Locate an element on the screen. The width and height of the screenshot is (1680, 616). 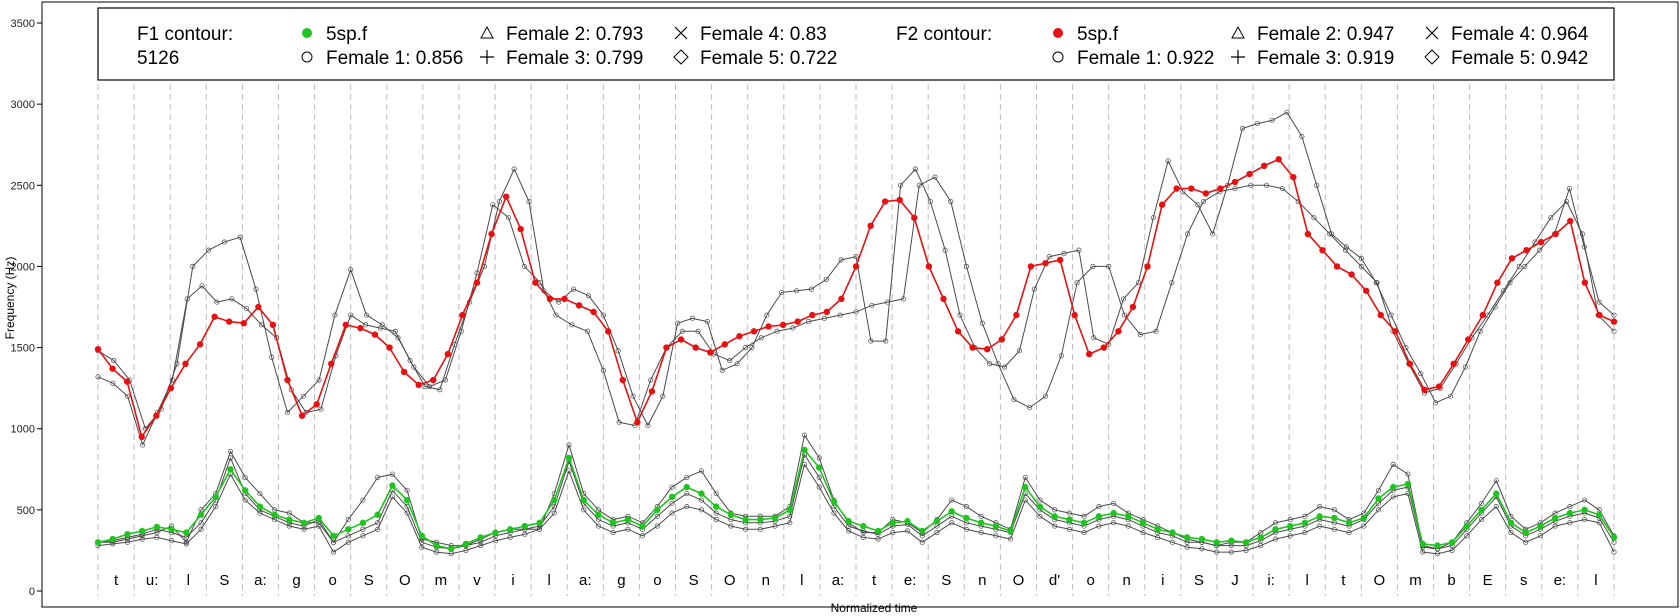
phone-label: d' is located at coordinates (1054, 580).